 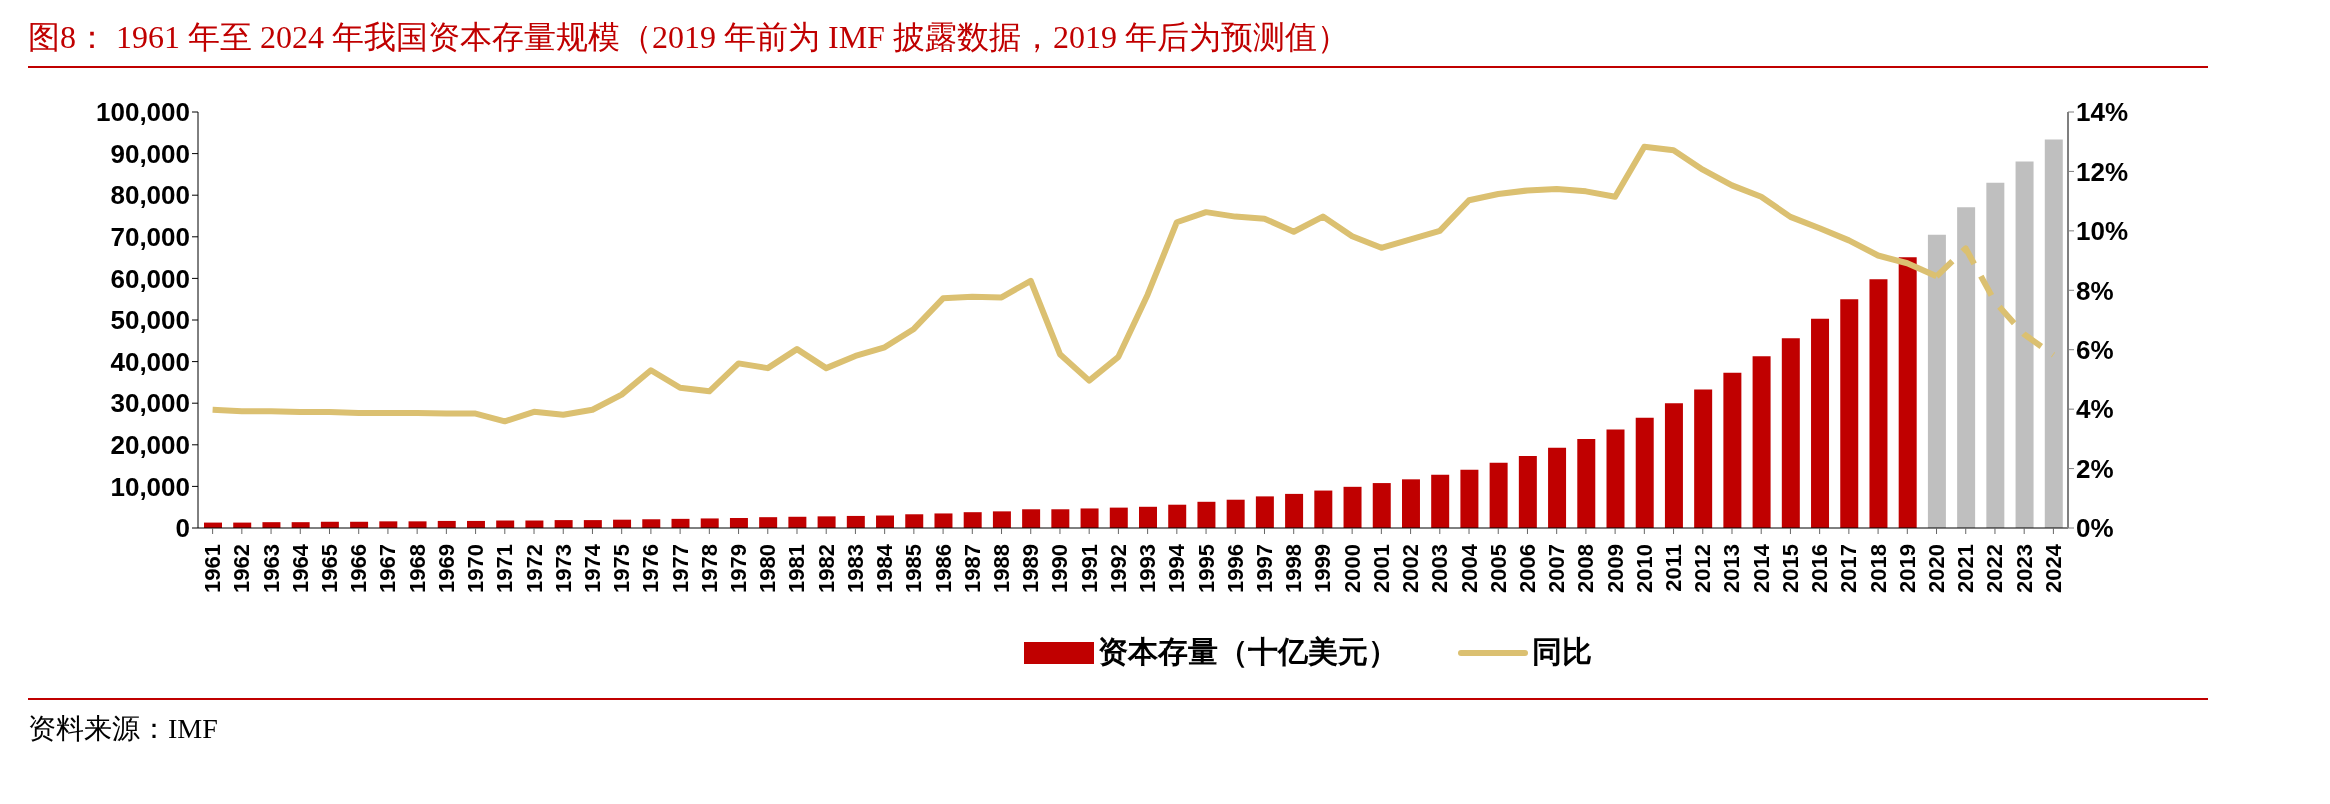 I want to click on x-tick-label: 2009, so click(x=1615, y=568).